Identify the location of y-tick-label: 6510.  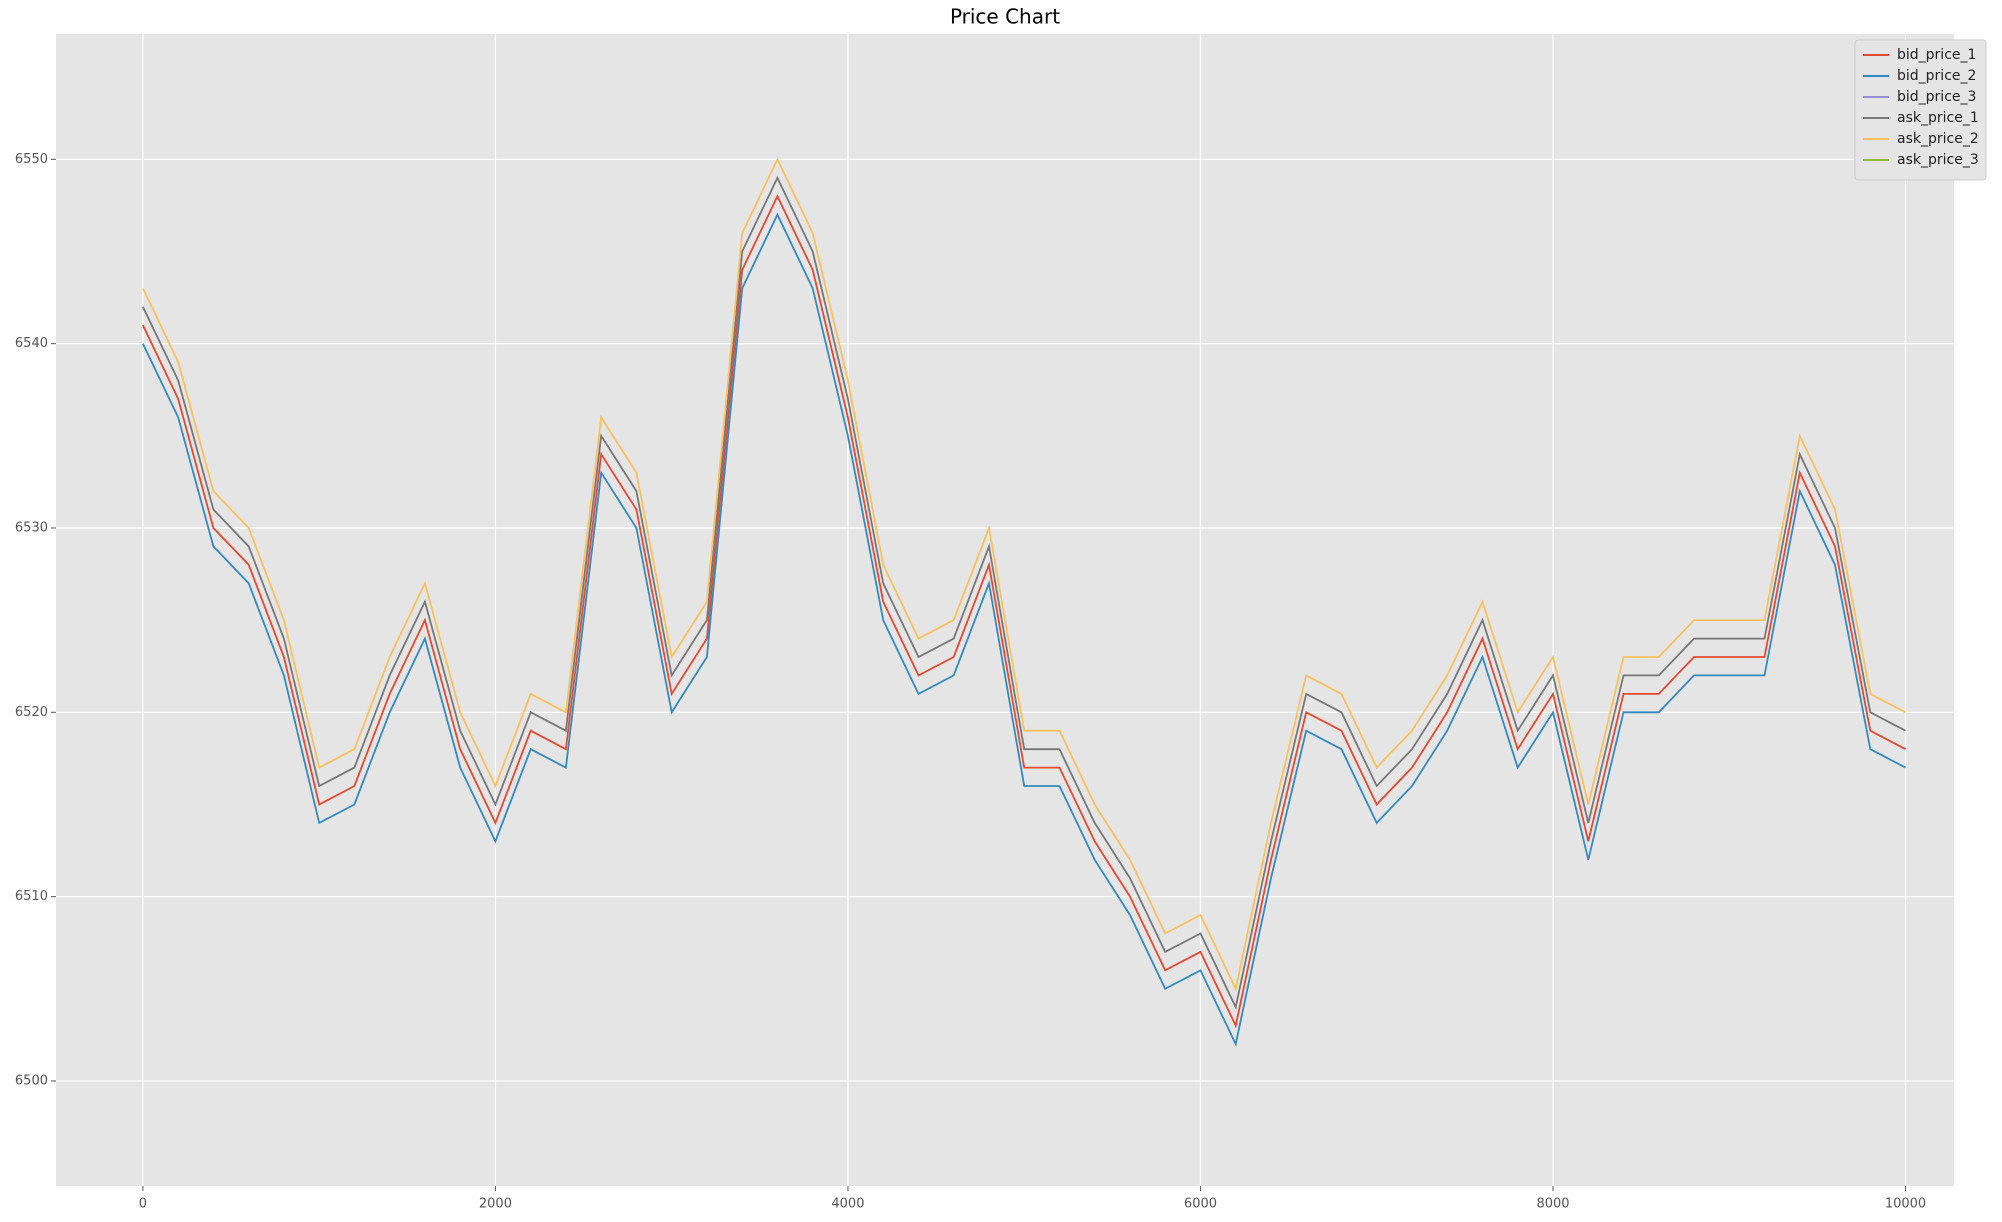
(31, 896).